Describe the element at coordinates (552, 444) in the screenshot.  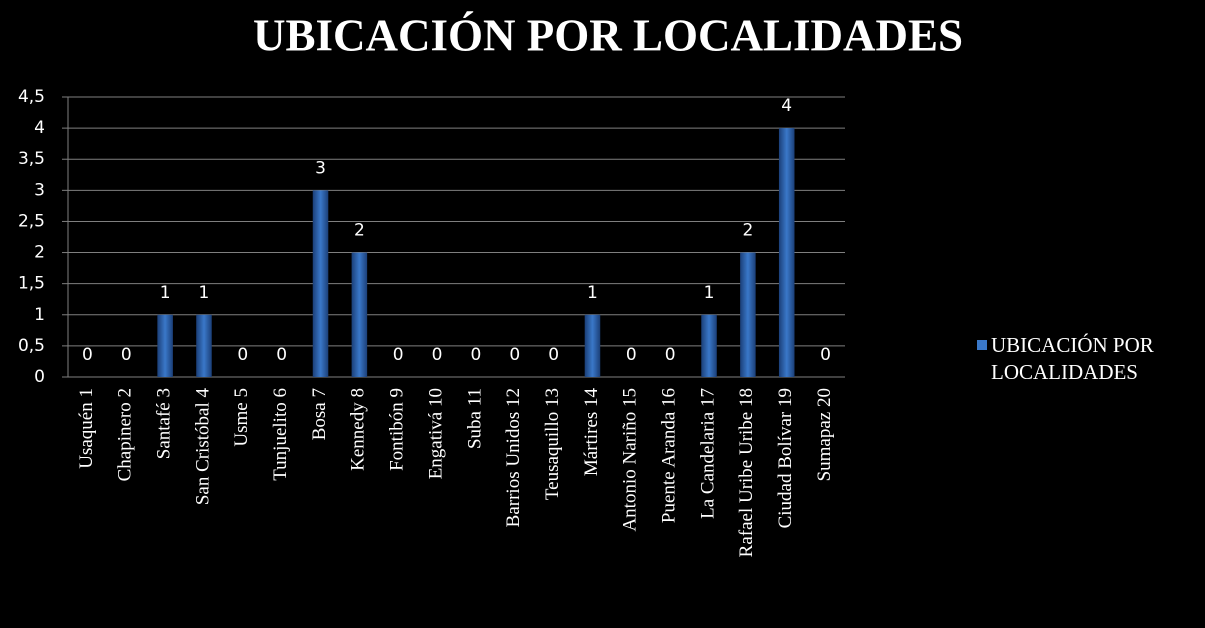
I see `x-tick-label: Teusaquillo 13` at that location.